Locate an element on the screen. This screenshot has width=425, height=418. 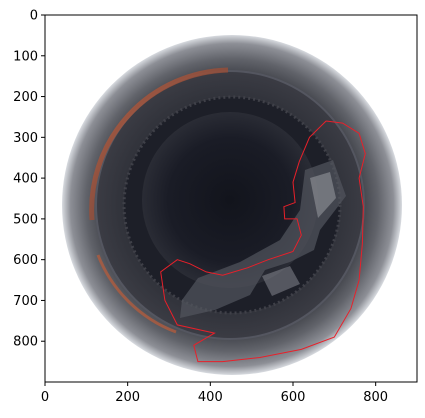
y-axis: 0 100 200 300 400 500 600 700 800 is located at coordinates (29, 179).